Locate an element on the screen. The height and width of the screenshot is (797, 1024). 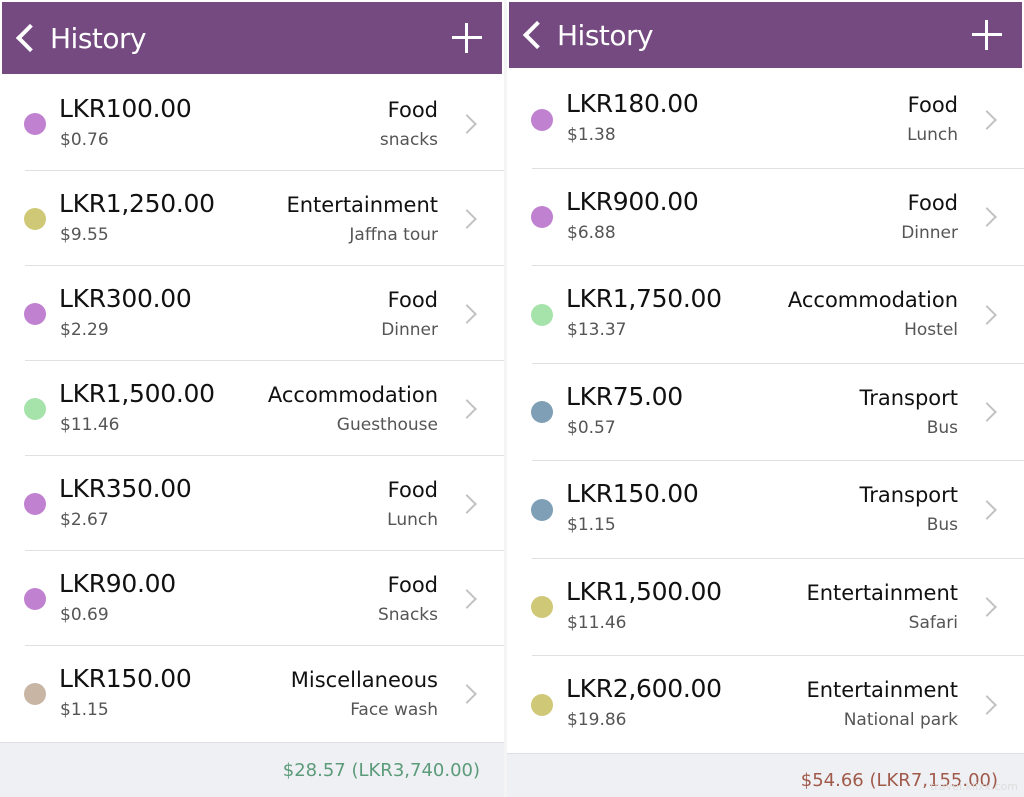
category-label: Miscellaneous is located at coordinates (364, 680).